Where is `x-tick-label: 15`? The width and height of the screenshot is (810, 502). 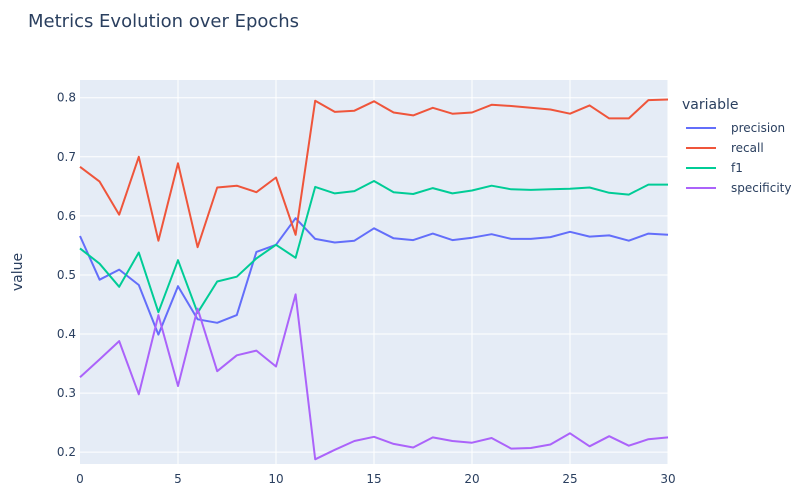
x-tick-label: 15 is located at coordinates (373, 479).